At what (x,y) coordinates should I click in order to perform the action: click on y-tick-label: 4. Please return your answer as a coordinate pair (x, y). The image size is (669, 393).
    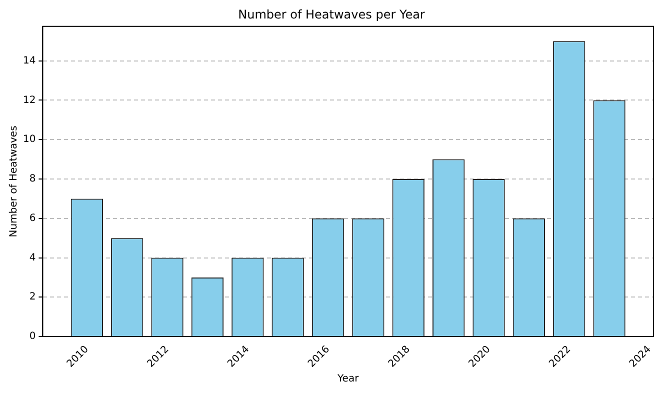
    Looking at the image, I should click on (32, 258).